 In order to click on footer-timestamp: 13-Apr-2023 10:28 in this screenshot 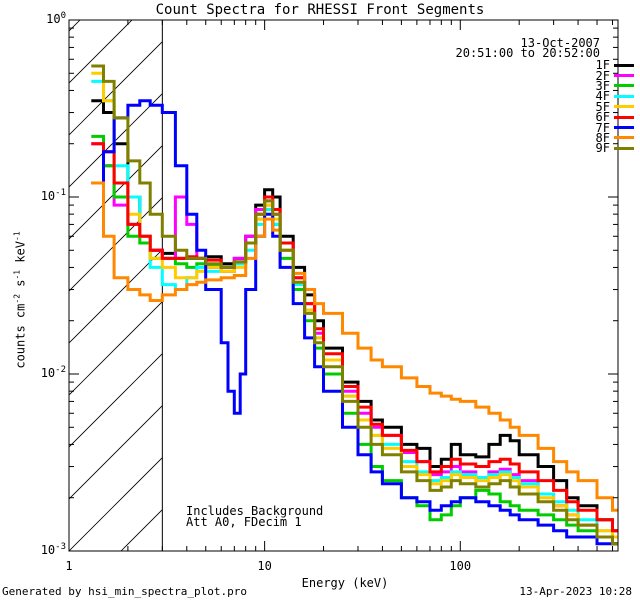, I will do `click(575, 591)`.